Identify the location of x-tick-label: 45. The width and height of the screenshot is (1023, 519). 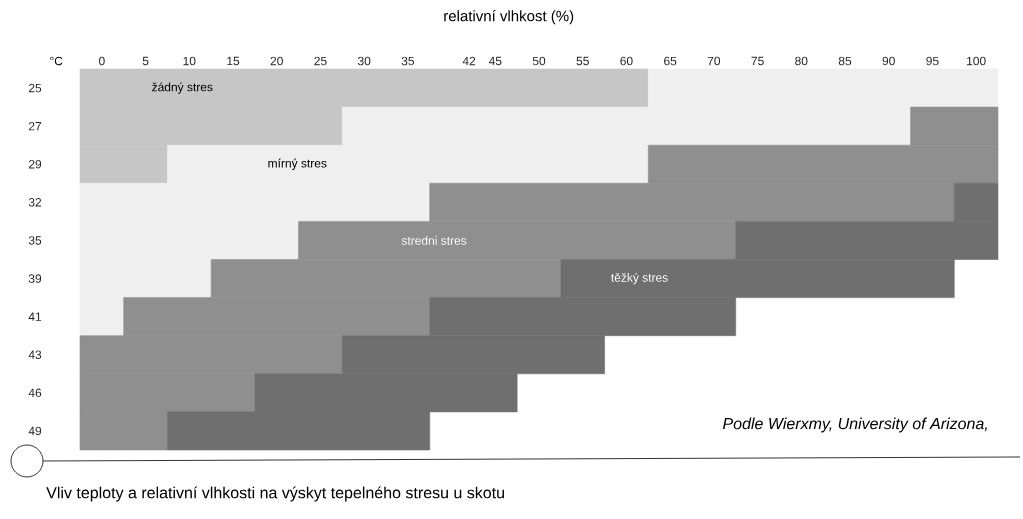
(495, 61).